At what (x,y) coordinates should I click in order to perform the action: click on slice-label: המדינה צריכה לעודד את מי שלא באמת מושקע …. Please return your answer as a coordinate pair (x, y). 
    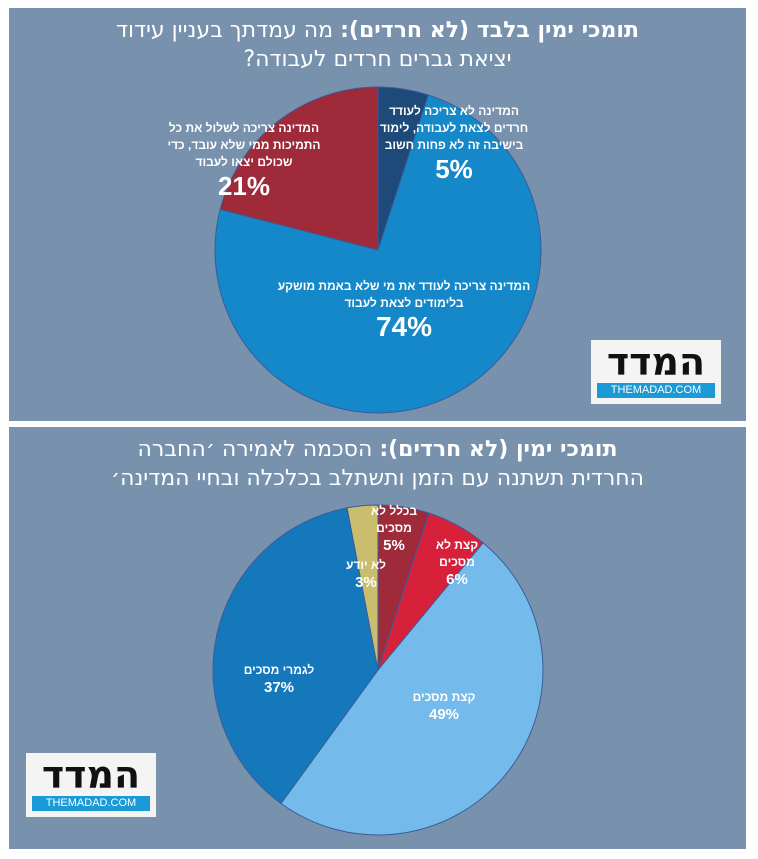
    Looking at the image, I should click on (404, 310).